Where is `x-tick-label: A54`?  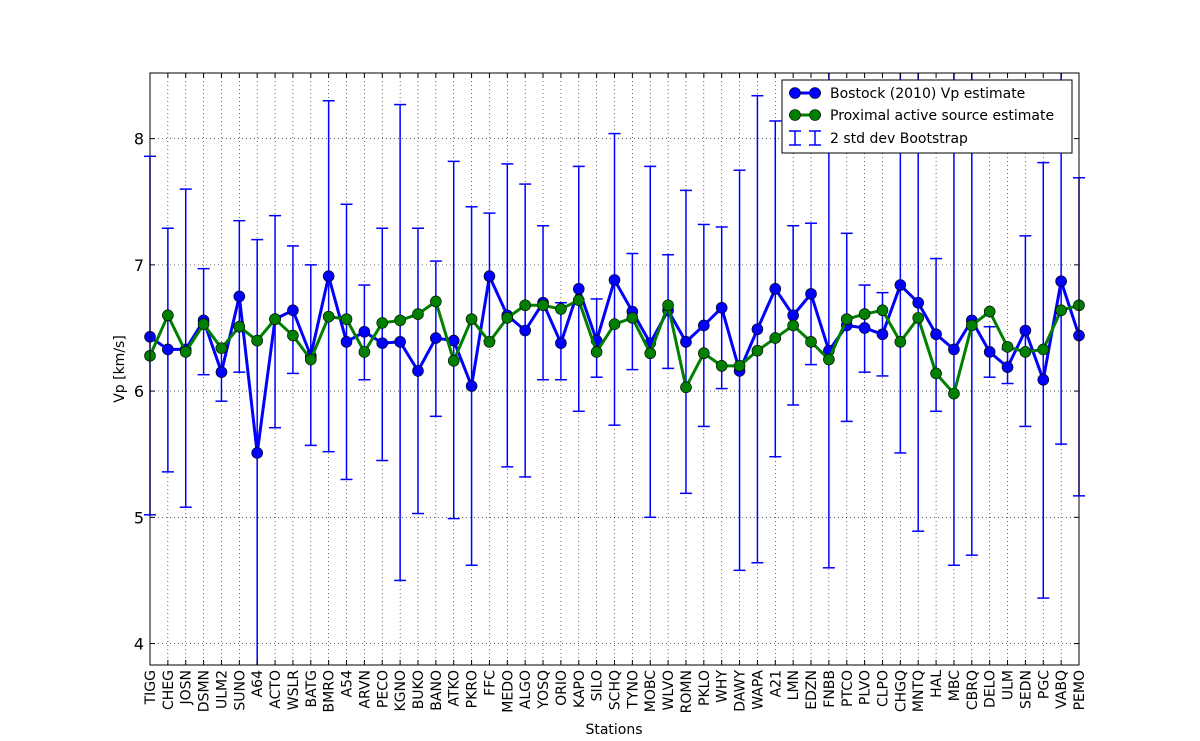
x-tick-label: A54 is located at coordinates (348, 683).